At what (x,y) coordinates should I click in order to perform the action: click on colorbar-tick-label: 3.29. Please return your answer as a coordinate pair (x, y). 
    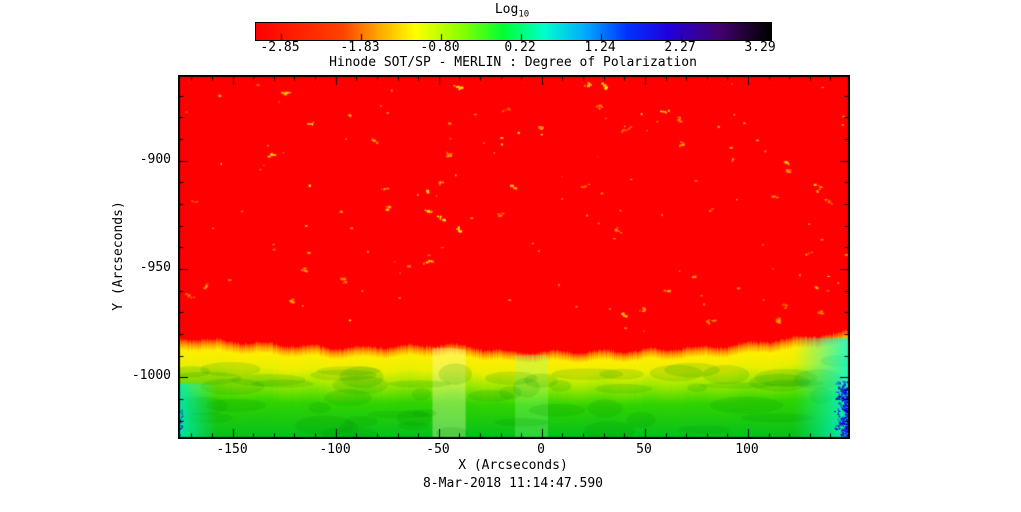
    Looking at the image, I should click on (760, 47).